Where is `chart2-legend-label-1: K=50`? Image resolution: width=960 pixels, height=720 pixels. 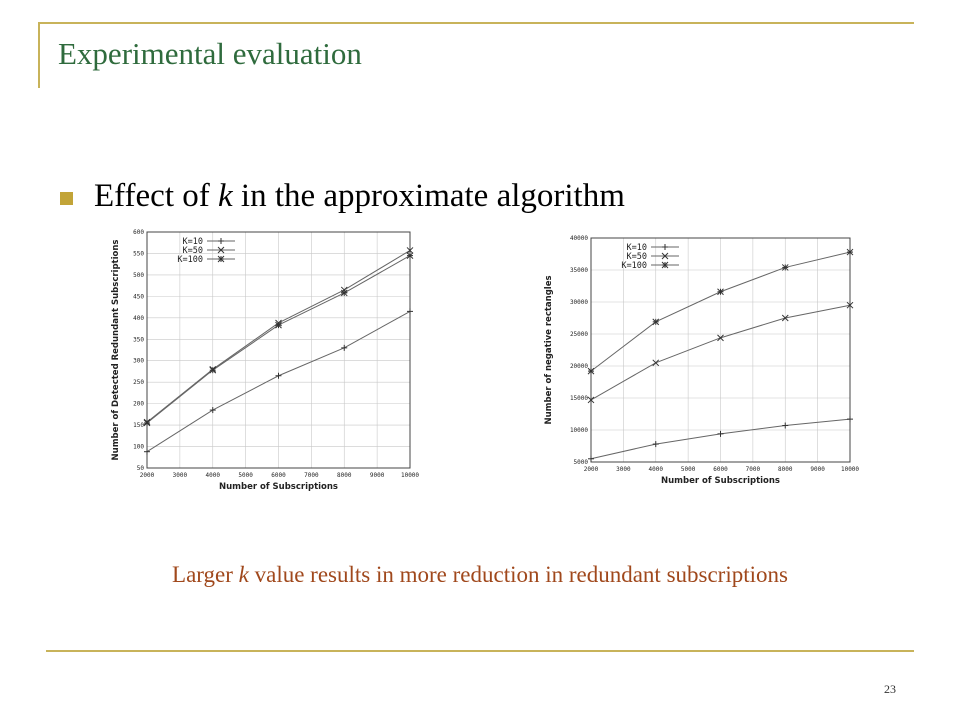 chart2-legend-label-1: K=50 is located at coordinates (637, 257).